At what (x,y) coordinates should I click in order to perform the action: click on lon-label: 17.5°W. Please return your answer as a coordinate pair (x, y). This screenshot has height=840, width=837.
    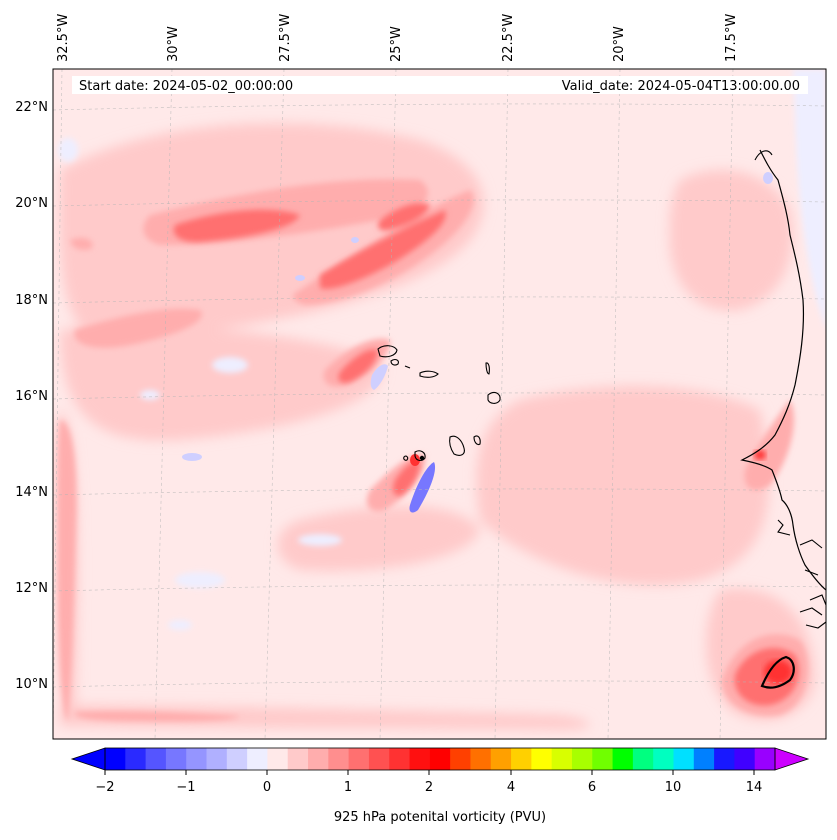
    Looking at the image, I should click on (731, 38).